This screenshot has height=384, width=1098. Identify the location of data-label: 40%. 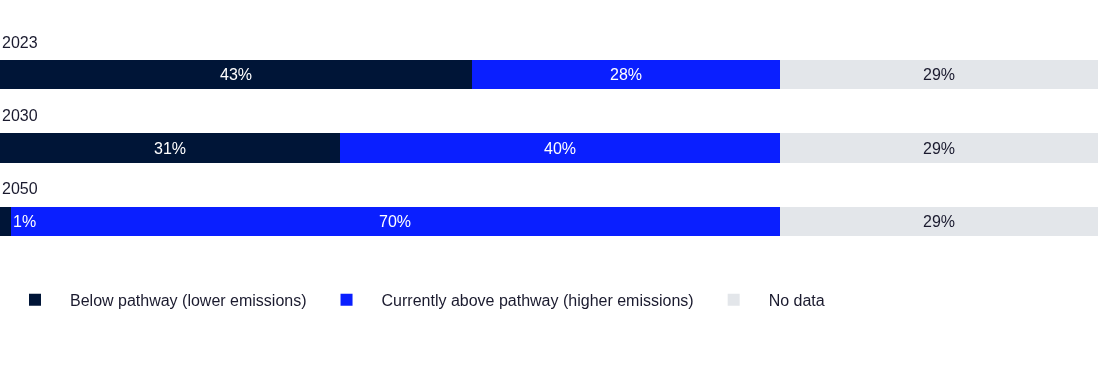
(560, 148).